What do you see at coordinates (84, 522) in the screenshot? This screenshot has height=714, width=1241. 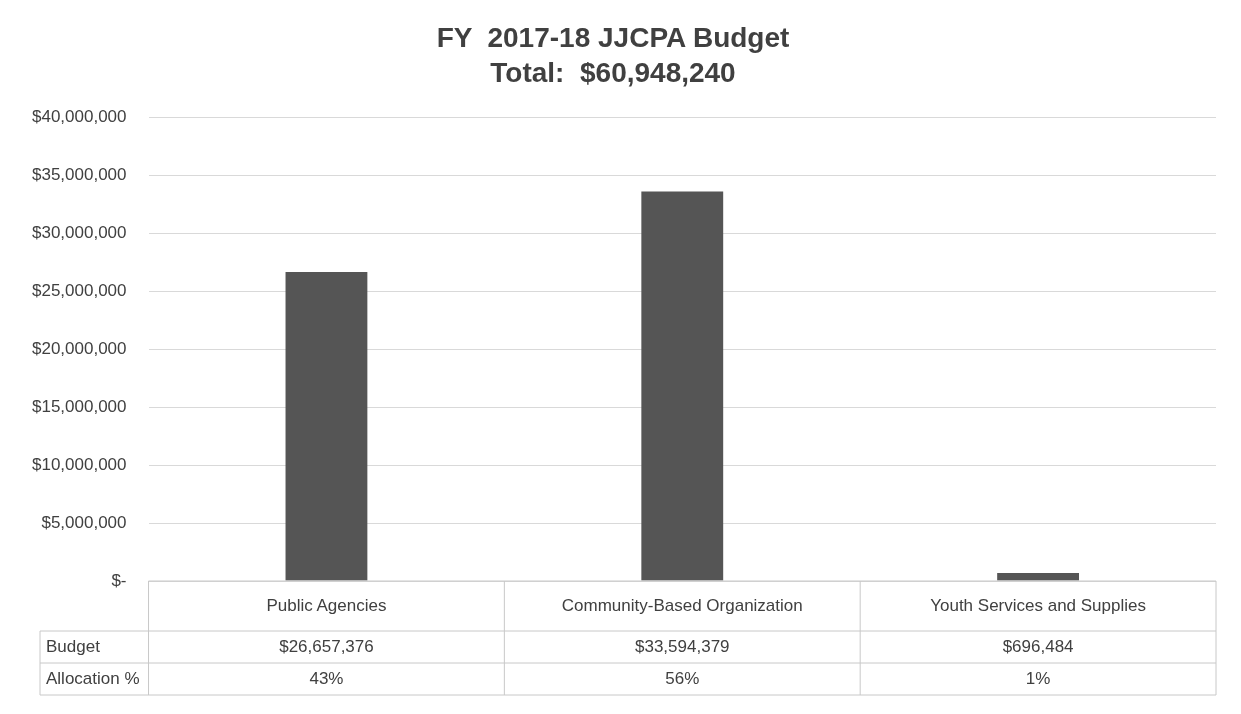 I see `y-tick-label: $5,000,000` at bounding box center [84, 522].